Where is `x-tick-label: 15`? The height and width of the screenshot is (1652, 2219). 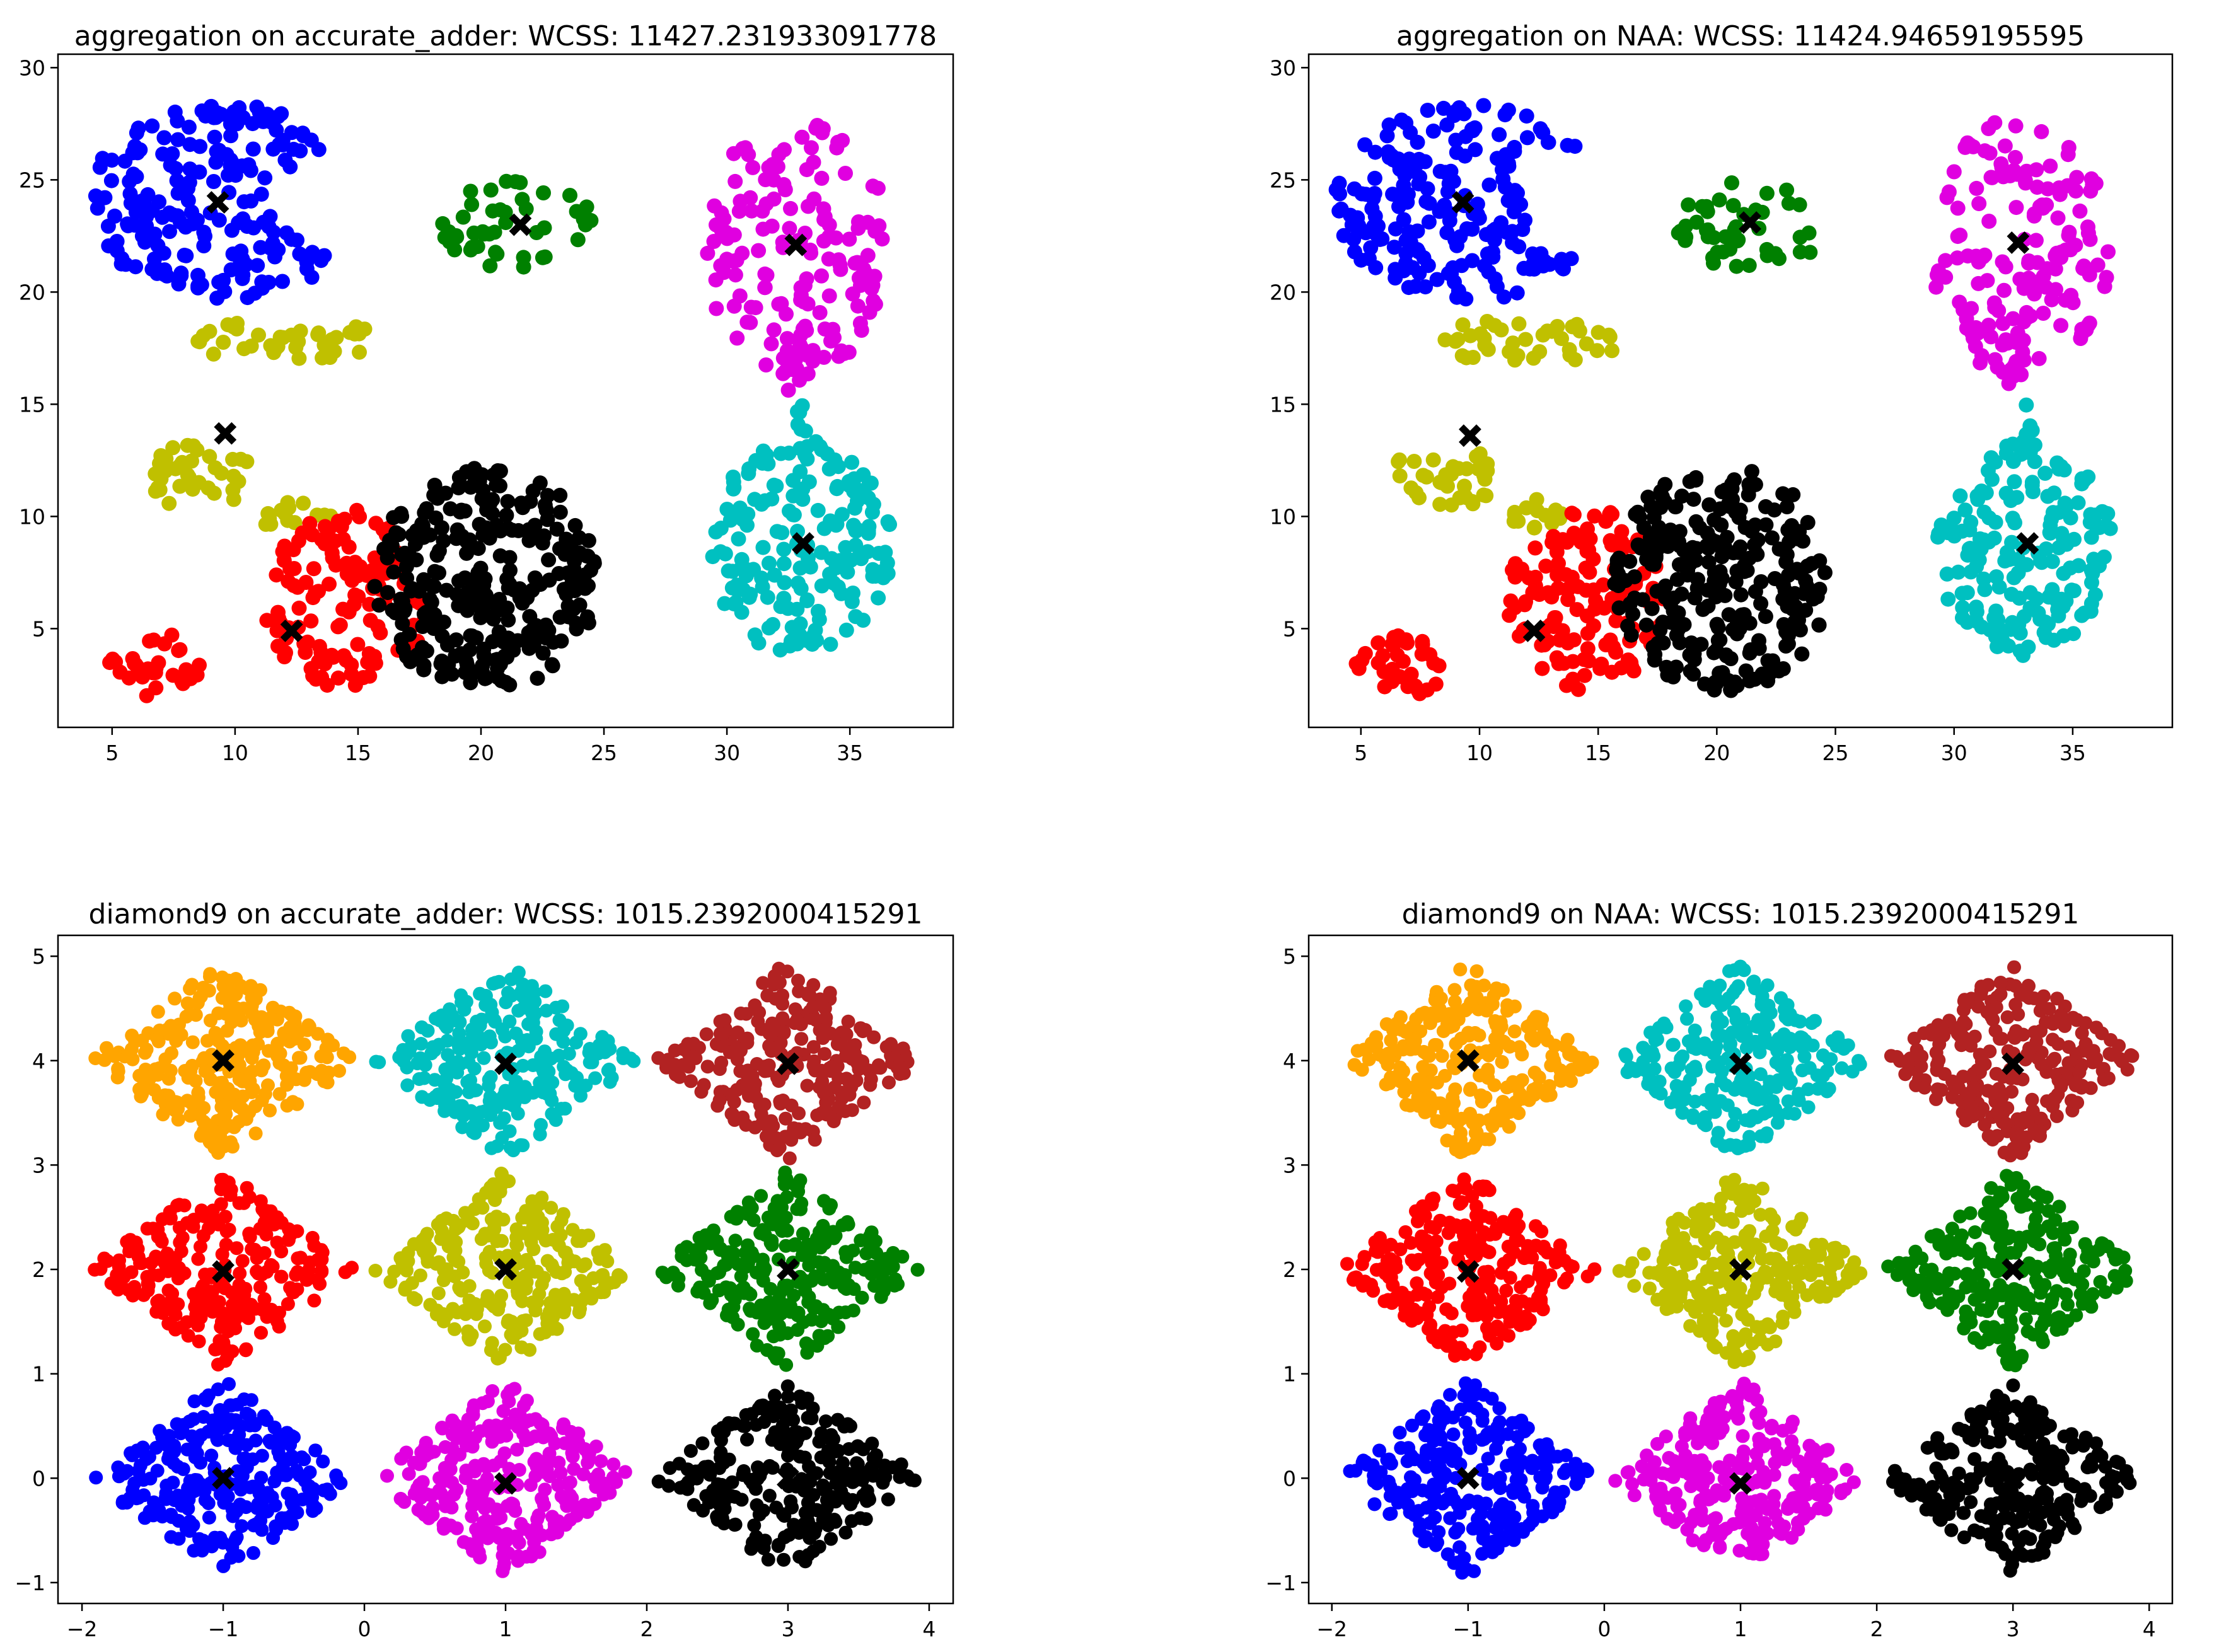
x-tick-label: 15 is located at coordinates (1598, 753).